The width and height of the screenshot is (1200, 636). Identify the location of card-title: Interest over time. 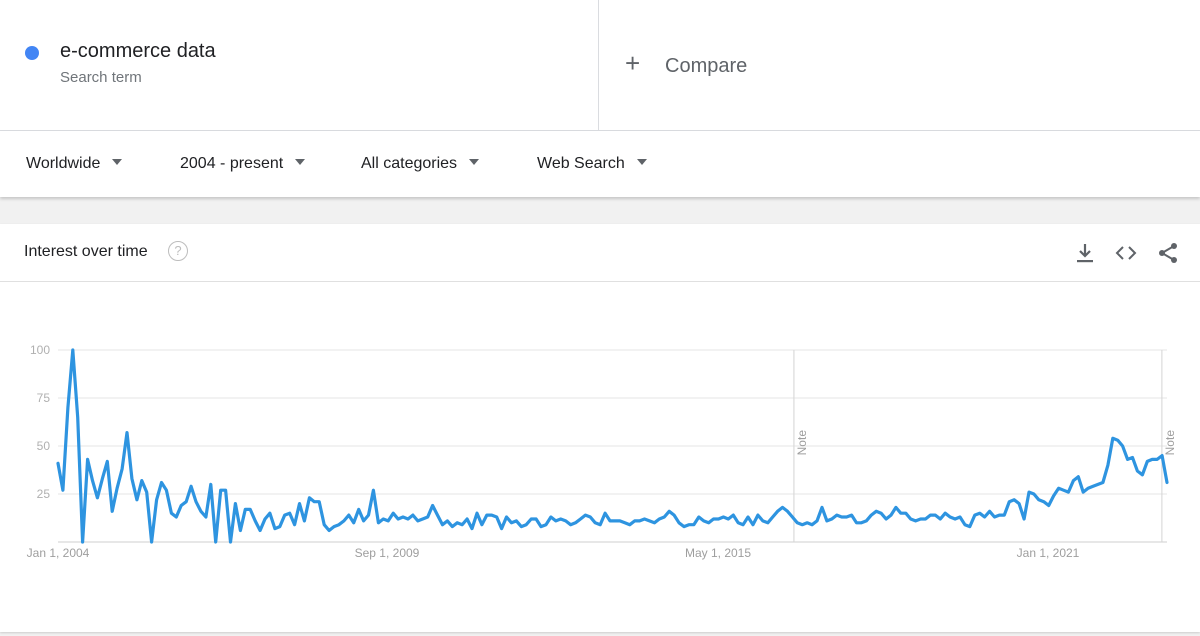
(86, 251).